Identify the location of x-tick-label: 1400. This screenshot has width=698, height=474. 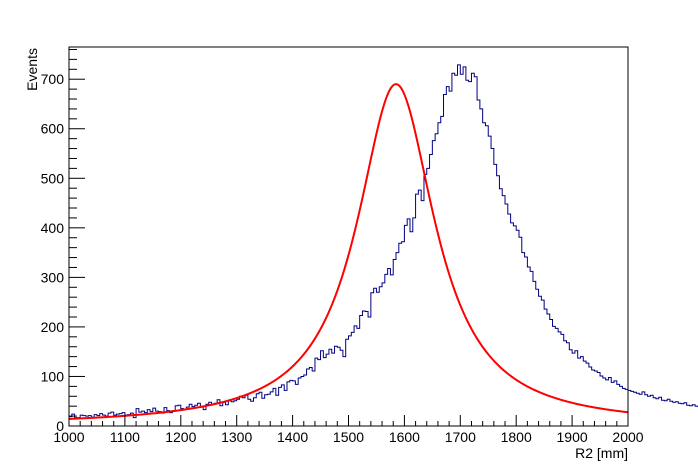
(292, 437).